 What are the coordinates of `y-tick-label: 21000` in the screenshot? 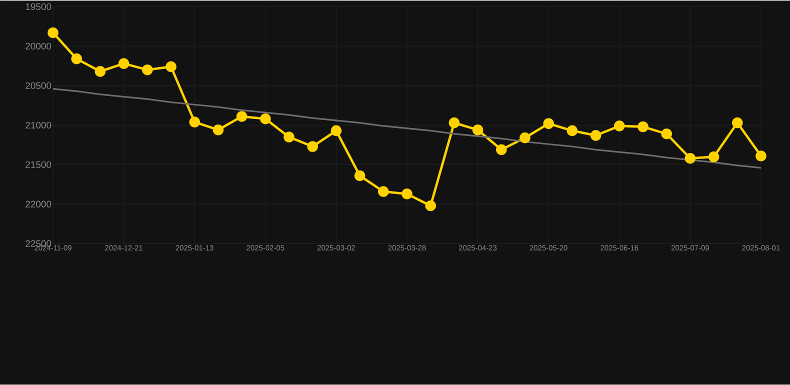 It's located at (39, 125).